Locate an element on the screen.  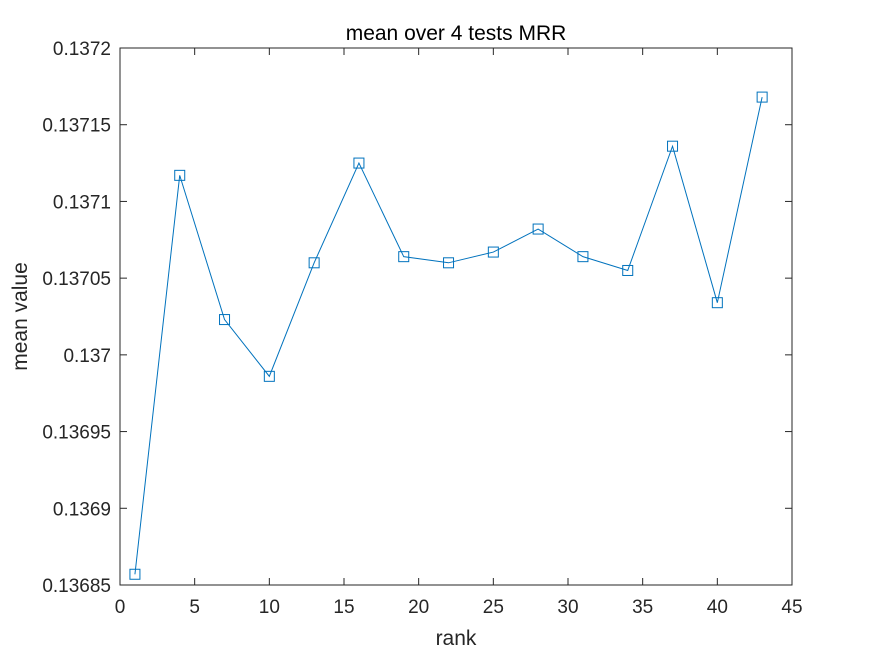
x-tick-label: 30 is located at coordinates (567, 607).